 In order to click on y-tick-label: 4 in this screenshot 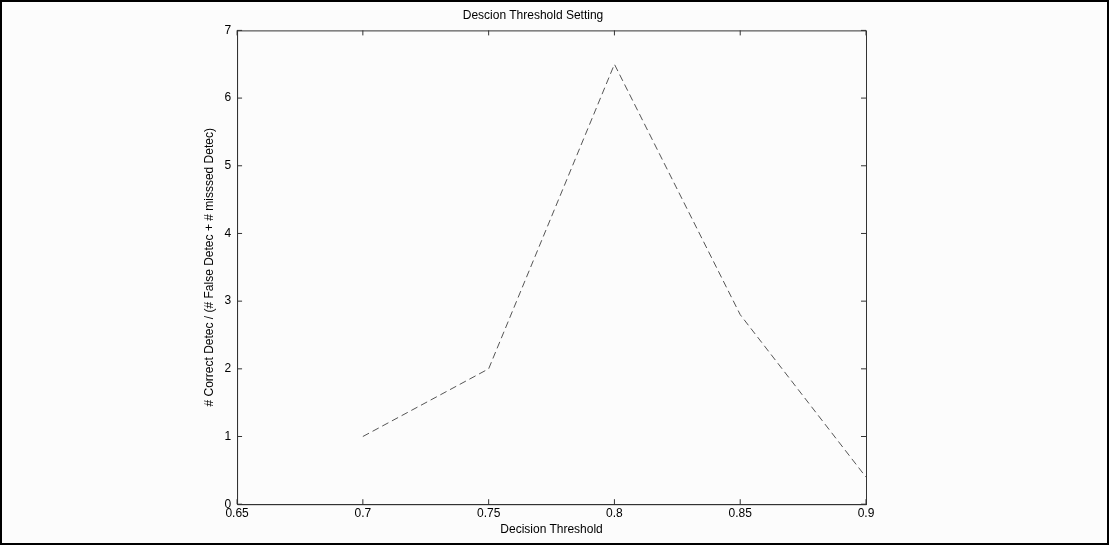, I will do `click(228, 232)`.